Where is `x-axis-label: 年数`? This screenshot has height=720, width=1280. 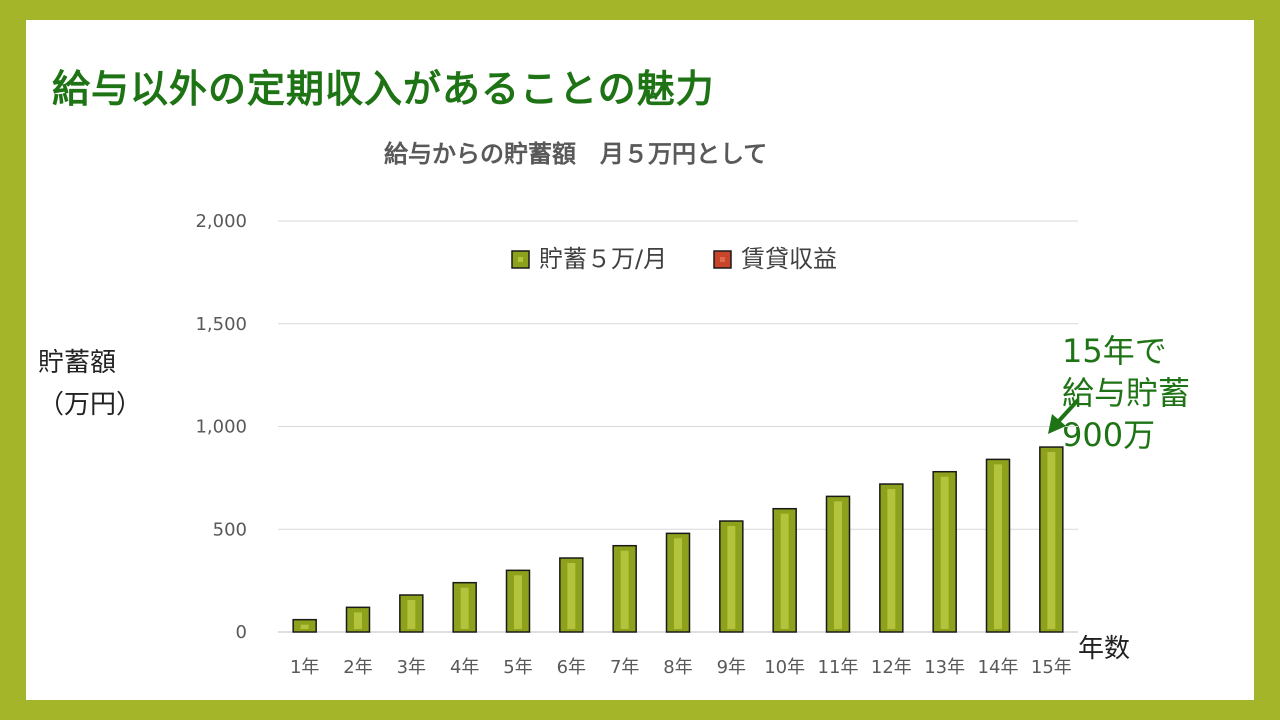
x-axis-label: 年数 is located at coordinates (1104, 649).